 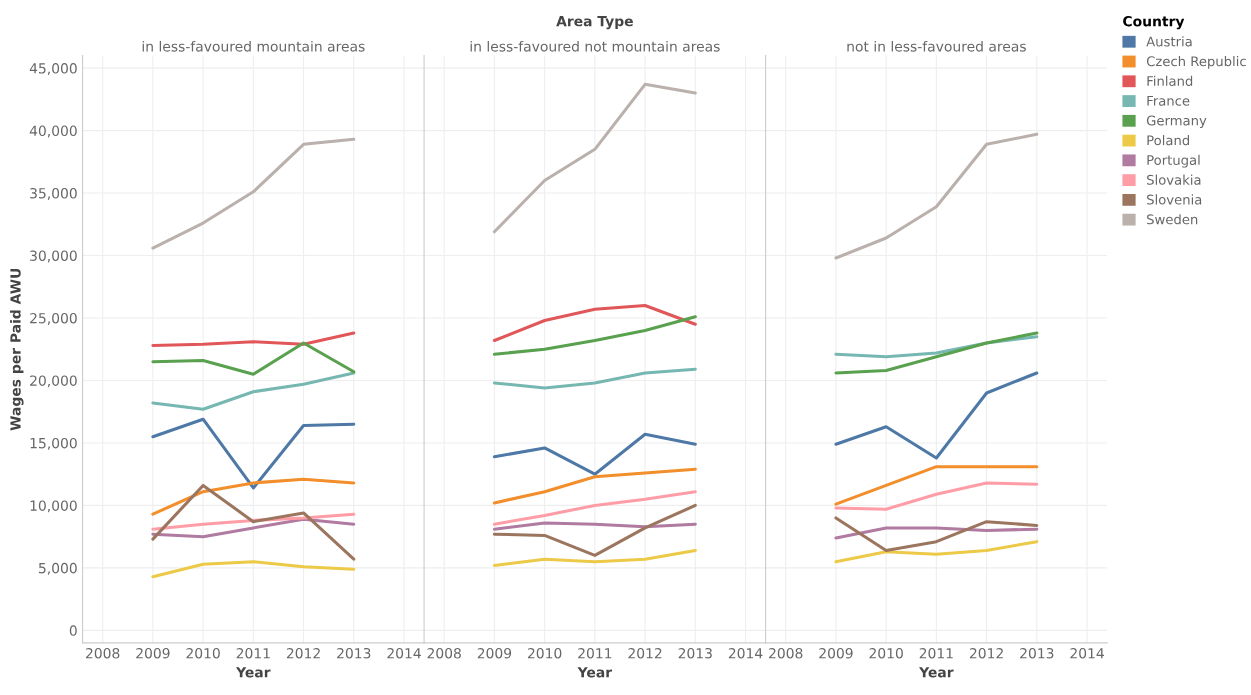 What do you see at coordinates (53, 194) in the screenshot?
I see `y-tick-label: 35,000` at bounding box center [53, 194].